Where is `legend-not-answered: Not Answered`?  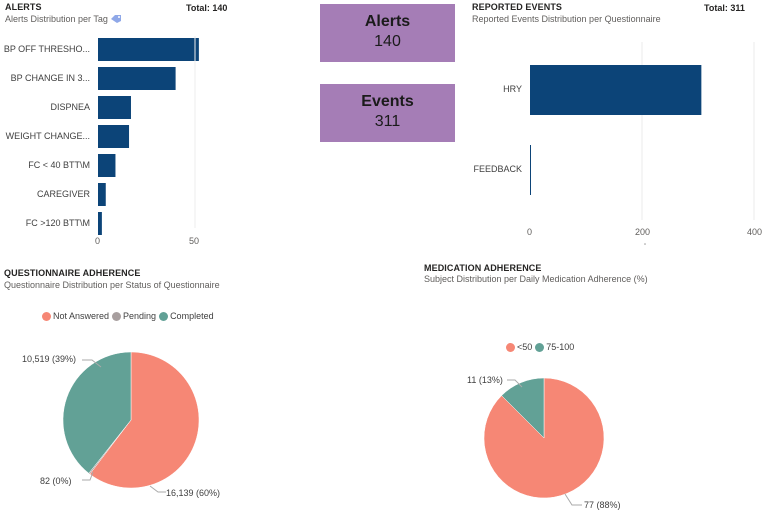
legend-not-answered: Not Answered is located at coordinates (75, 316).